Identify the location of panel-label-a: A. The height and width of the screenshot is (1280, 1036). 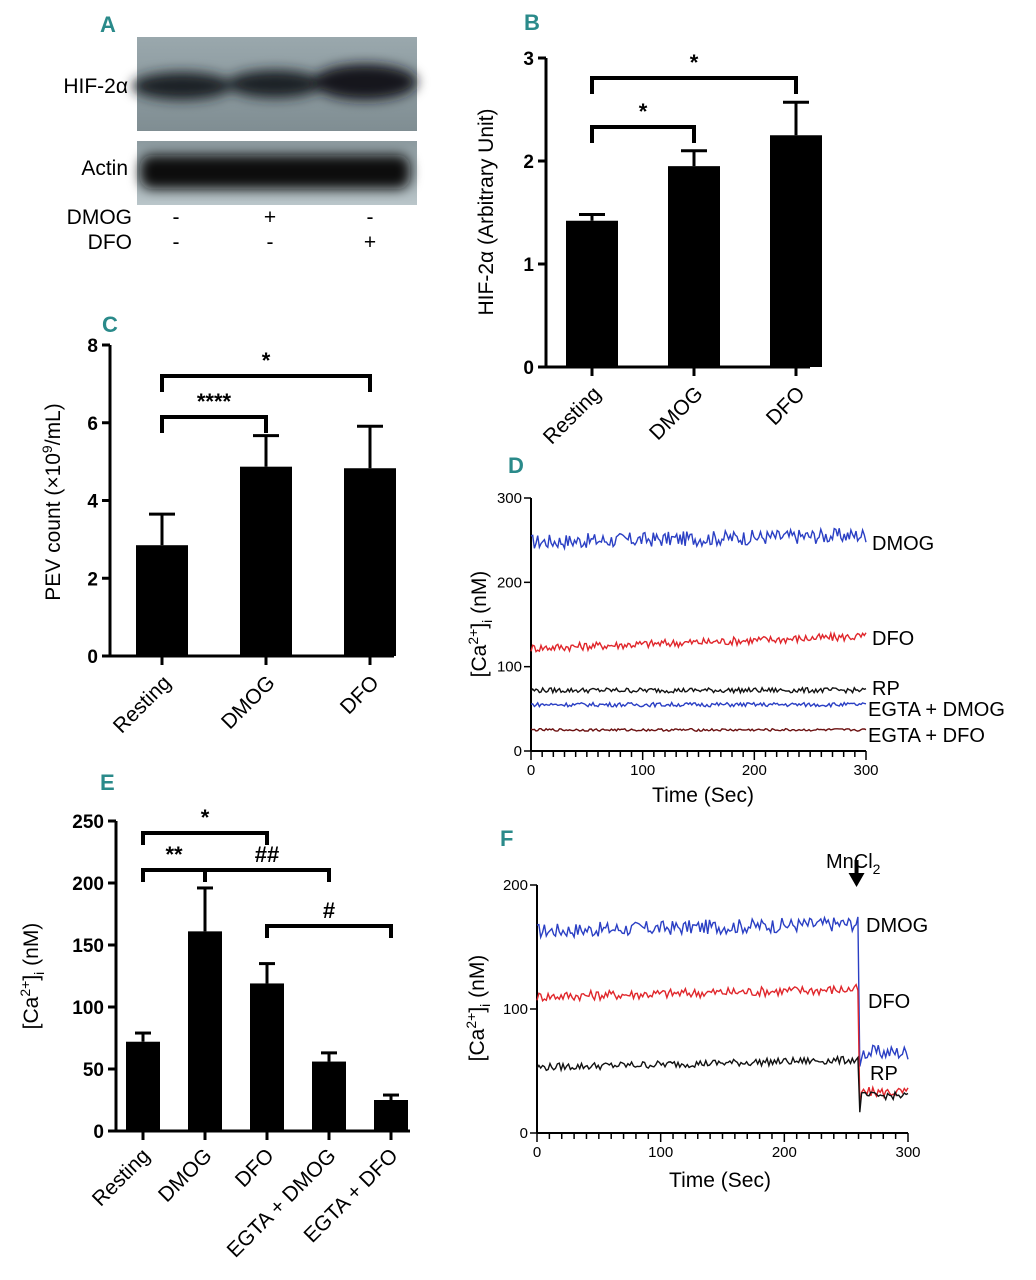
(108, 24).